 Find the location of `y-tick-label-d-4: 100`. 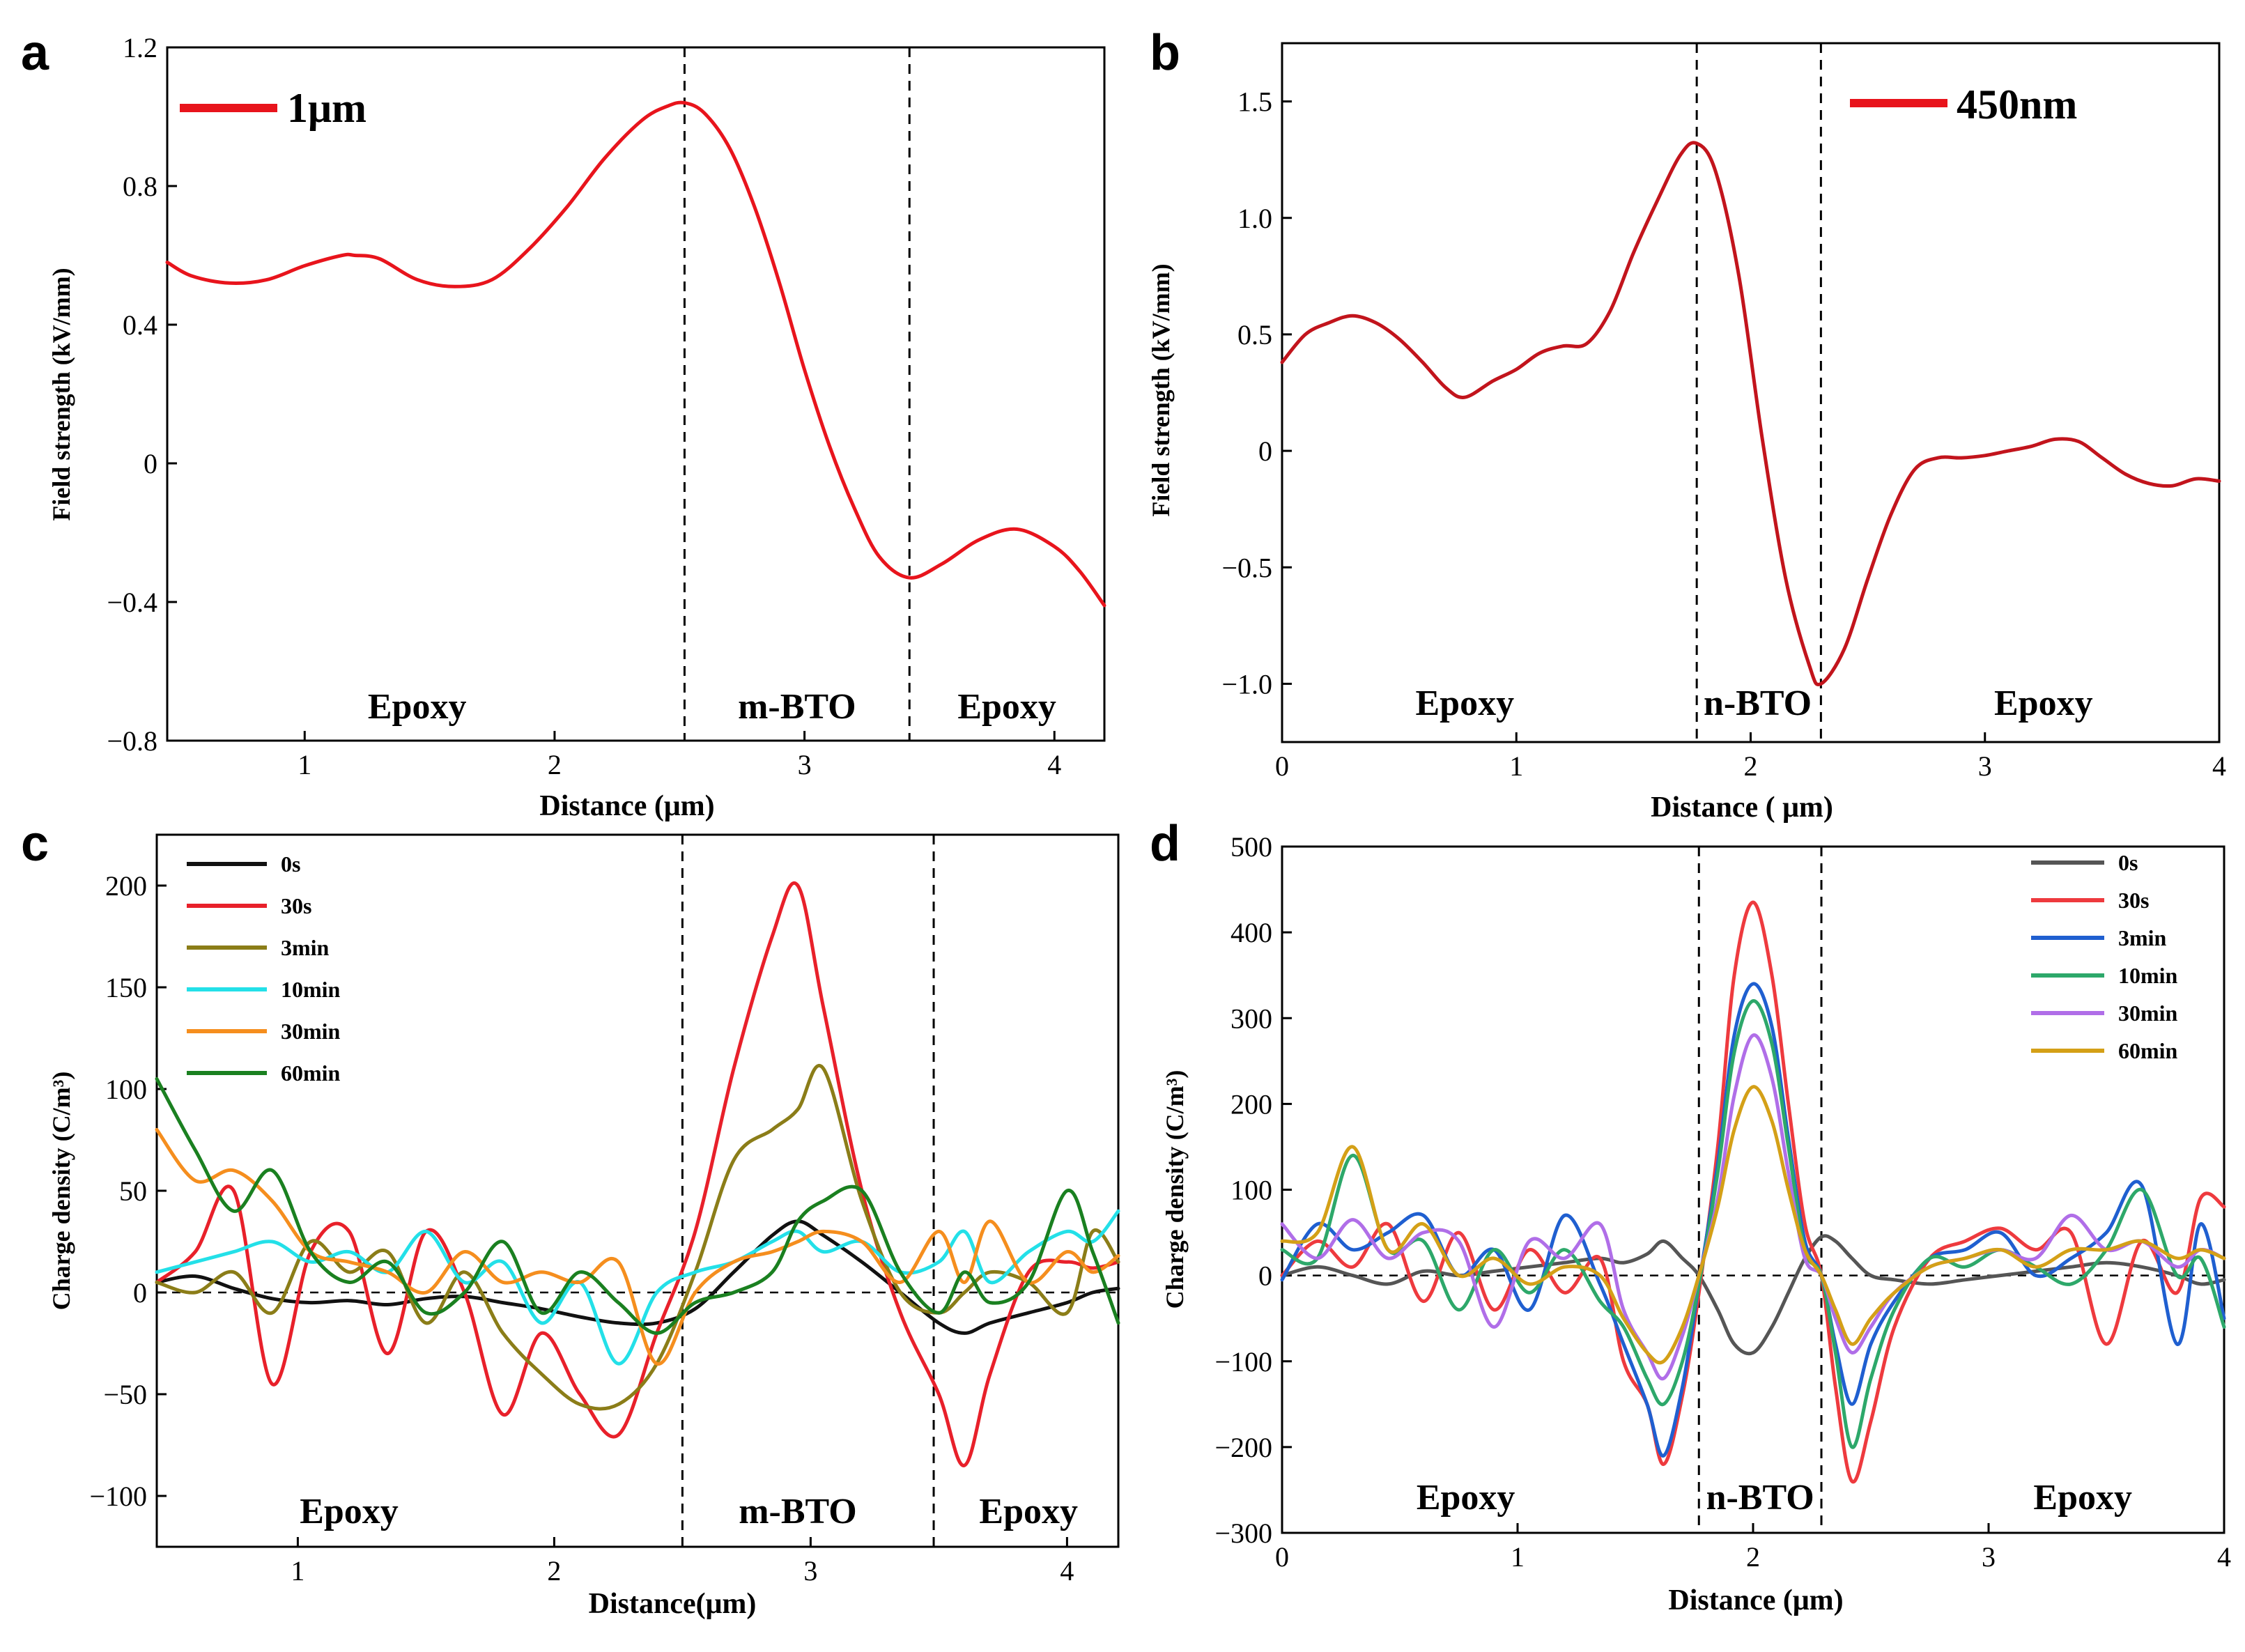

y-tick-label-d-4: 100 is located at coordinates (1251, 1190).